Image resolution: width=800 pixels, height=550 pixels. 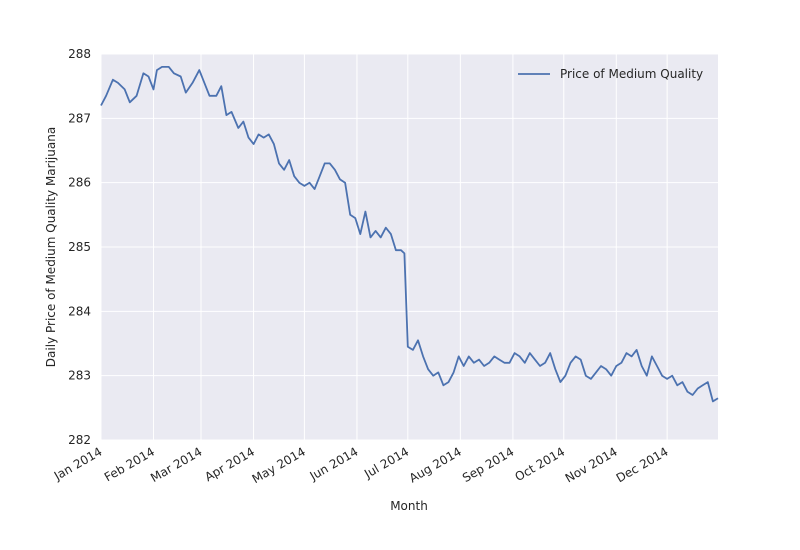 I want to click on x-tick-label: Apr 2014, so click(x=229, y=464).